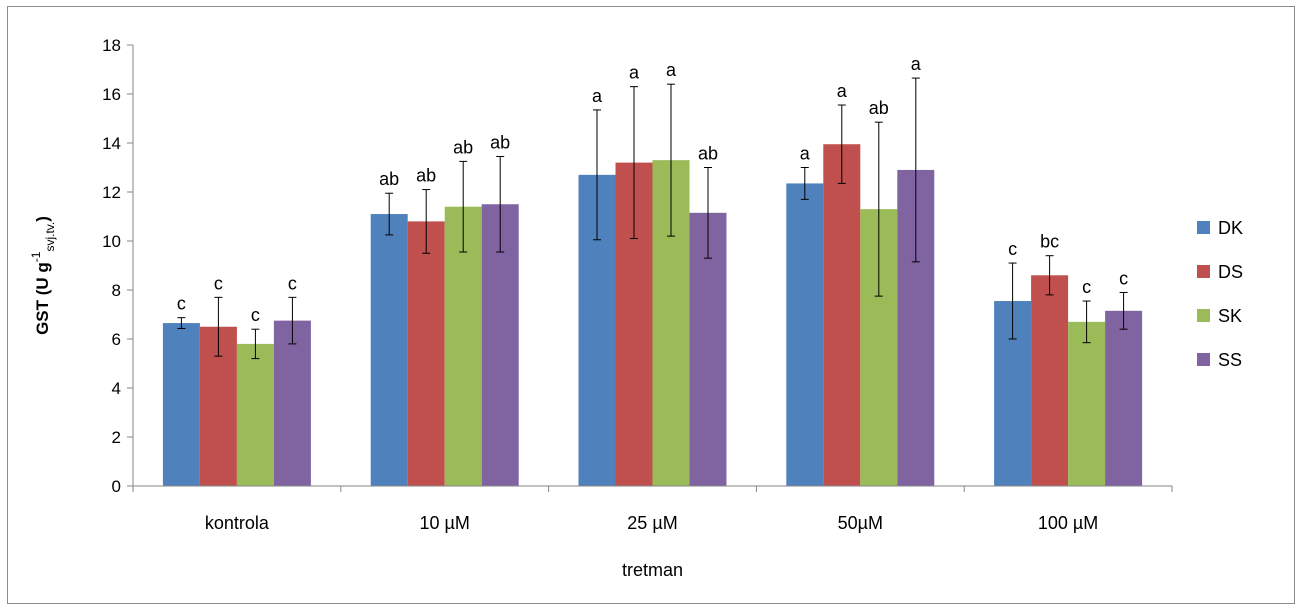 The height and width of the screenshot is (612, 1303). I want to click on legend-label: SK, so click(1230, 316).